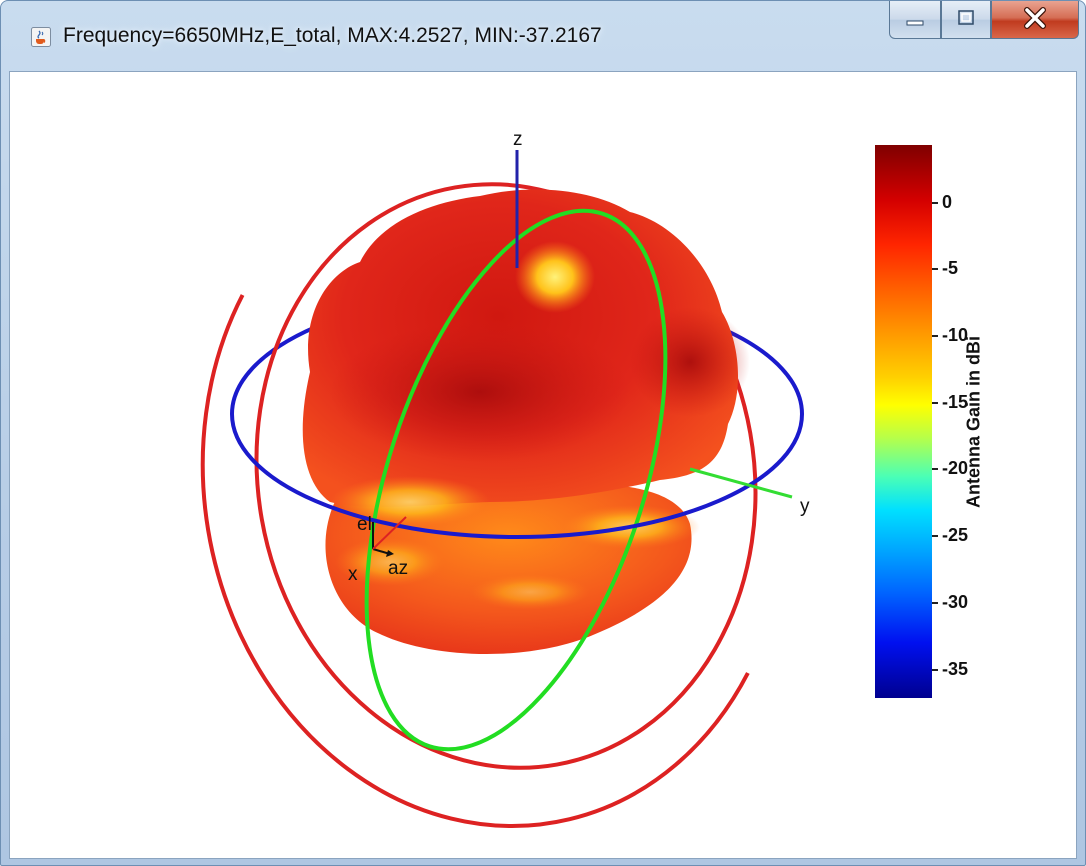 The image size is (1086, 866). I want to click on colorbar-title-text: Antenna Gain in dBi, so click(973, 422).